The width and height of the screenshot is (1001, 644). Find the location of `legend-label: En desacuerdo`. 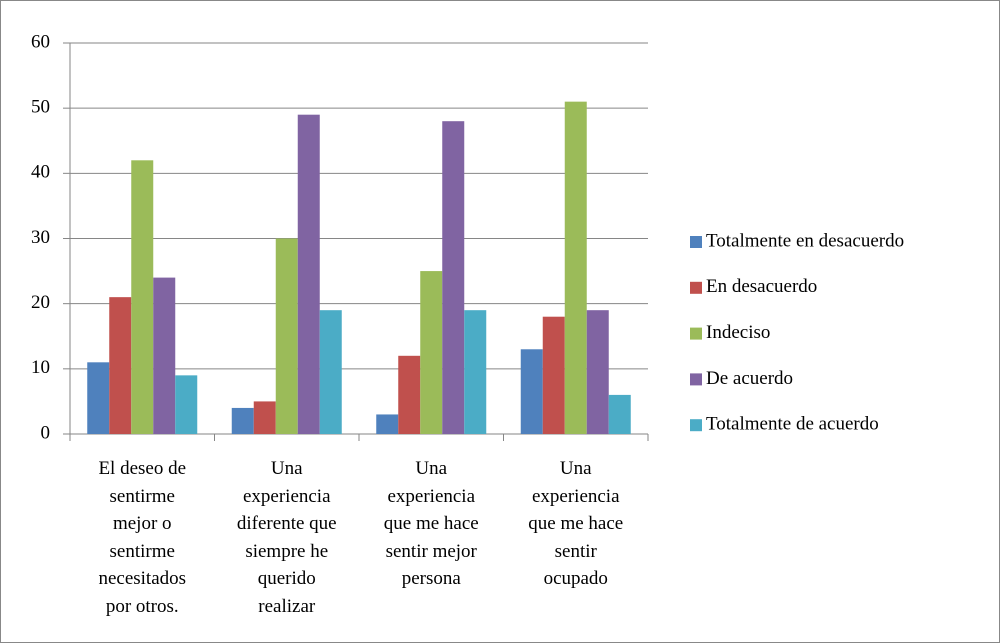

legend-label: En desacuerdo is located at coordinates (761, 286).